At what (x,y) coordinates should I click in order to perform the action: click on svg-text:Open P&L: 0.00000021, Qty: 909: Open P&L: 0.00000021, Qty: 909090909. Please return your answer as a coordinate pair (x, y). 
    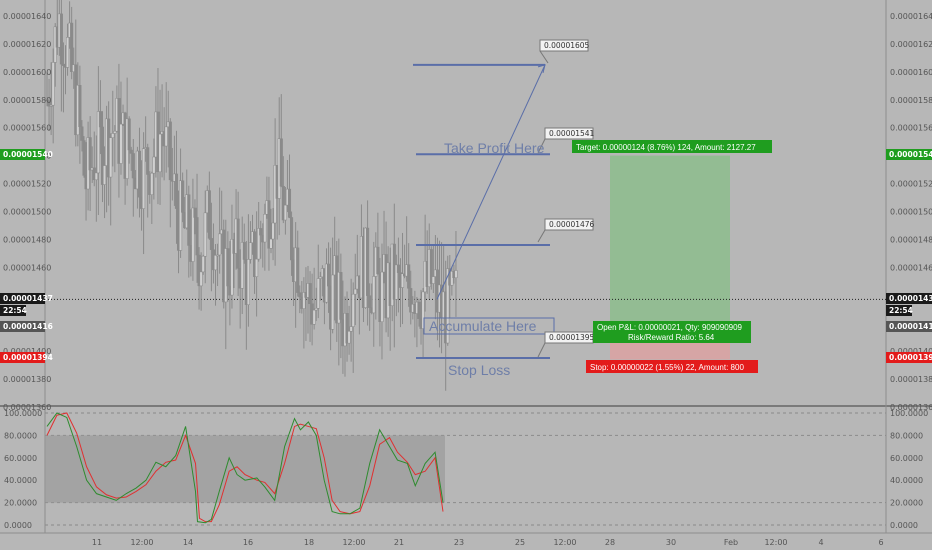
    Looking at the image, I should click on (670, 327).